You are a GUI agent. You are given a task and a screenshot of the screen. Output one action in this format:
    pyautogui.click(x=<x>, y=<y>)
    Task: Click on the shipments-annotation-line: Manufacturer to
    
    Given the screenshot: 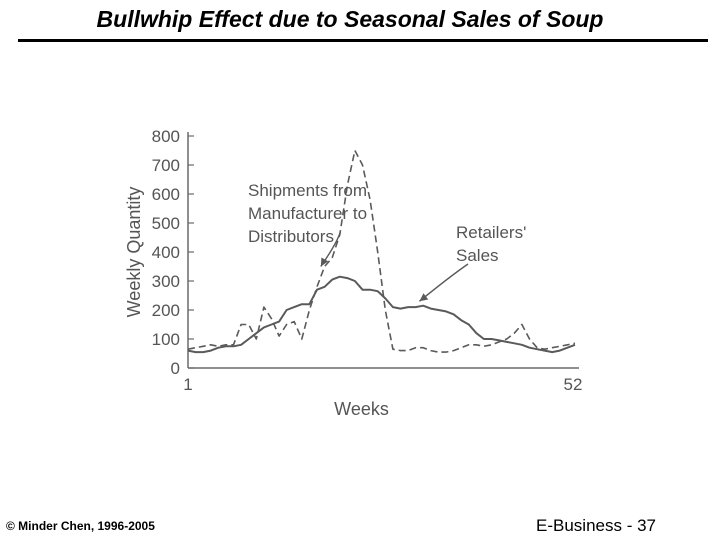 What is the action you would take?
    pyautogui.click(x=307, y=213)
    